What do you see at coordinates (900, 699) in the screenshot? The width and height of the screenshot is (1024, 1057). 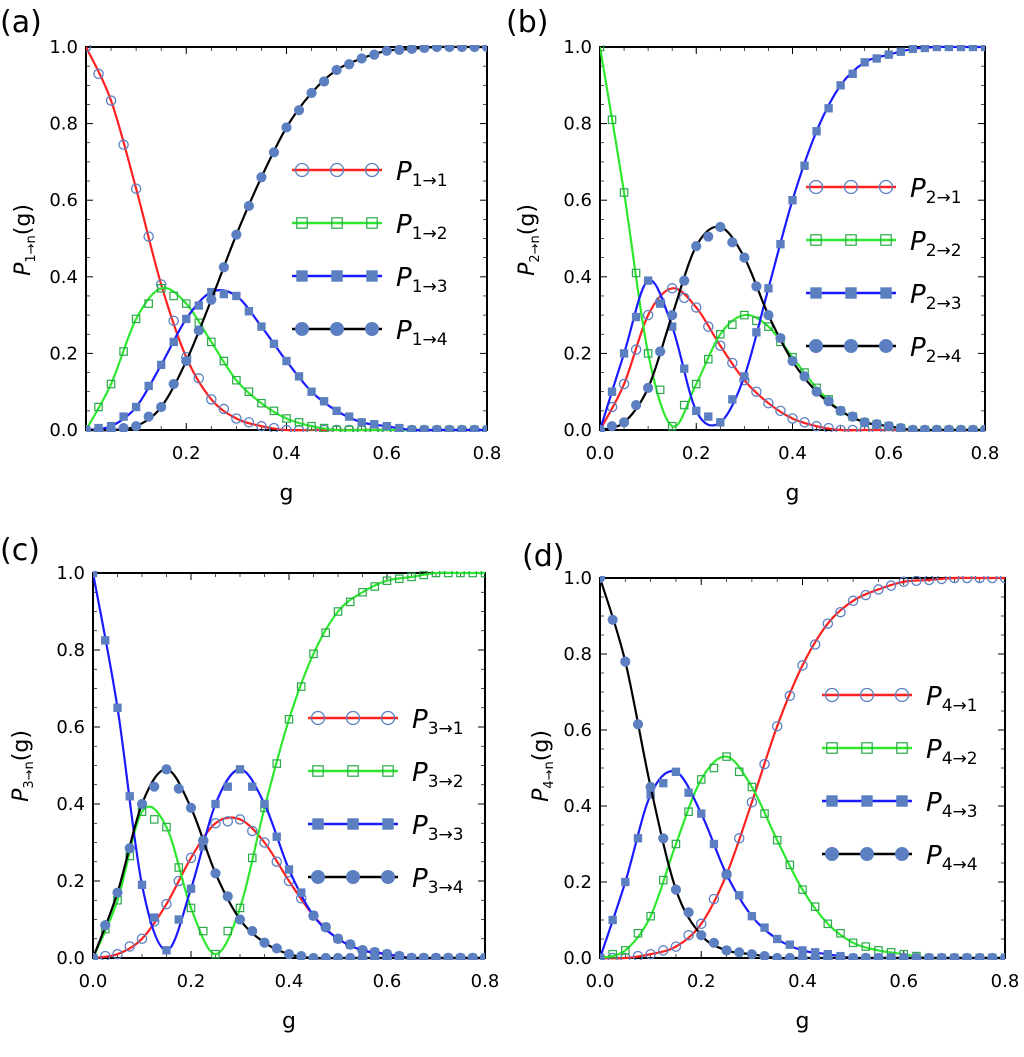 I see `legend-entry: P4→1` at bounding box center [900, 699].